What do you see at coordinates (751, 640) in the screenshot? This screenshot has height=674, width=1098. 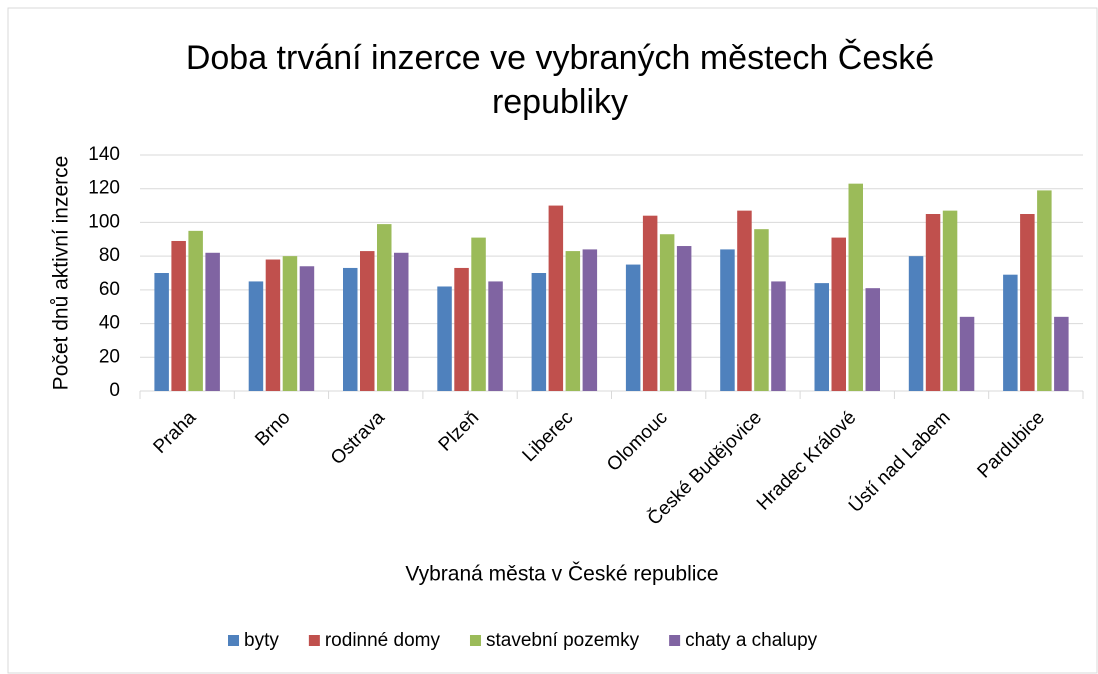 I see `legend-label: chaty a chalupy` at bounding box center [751, 640].